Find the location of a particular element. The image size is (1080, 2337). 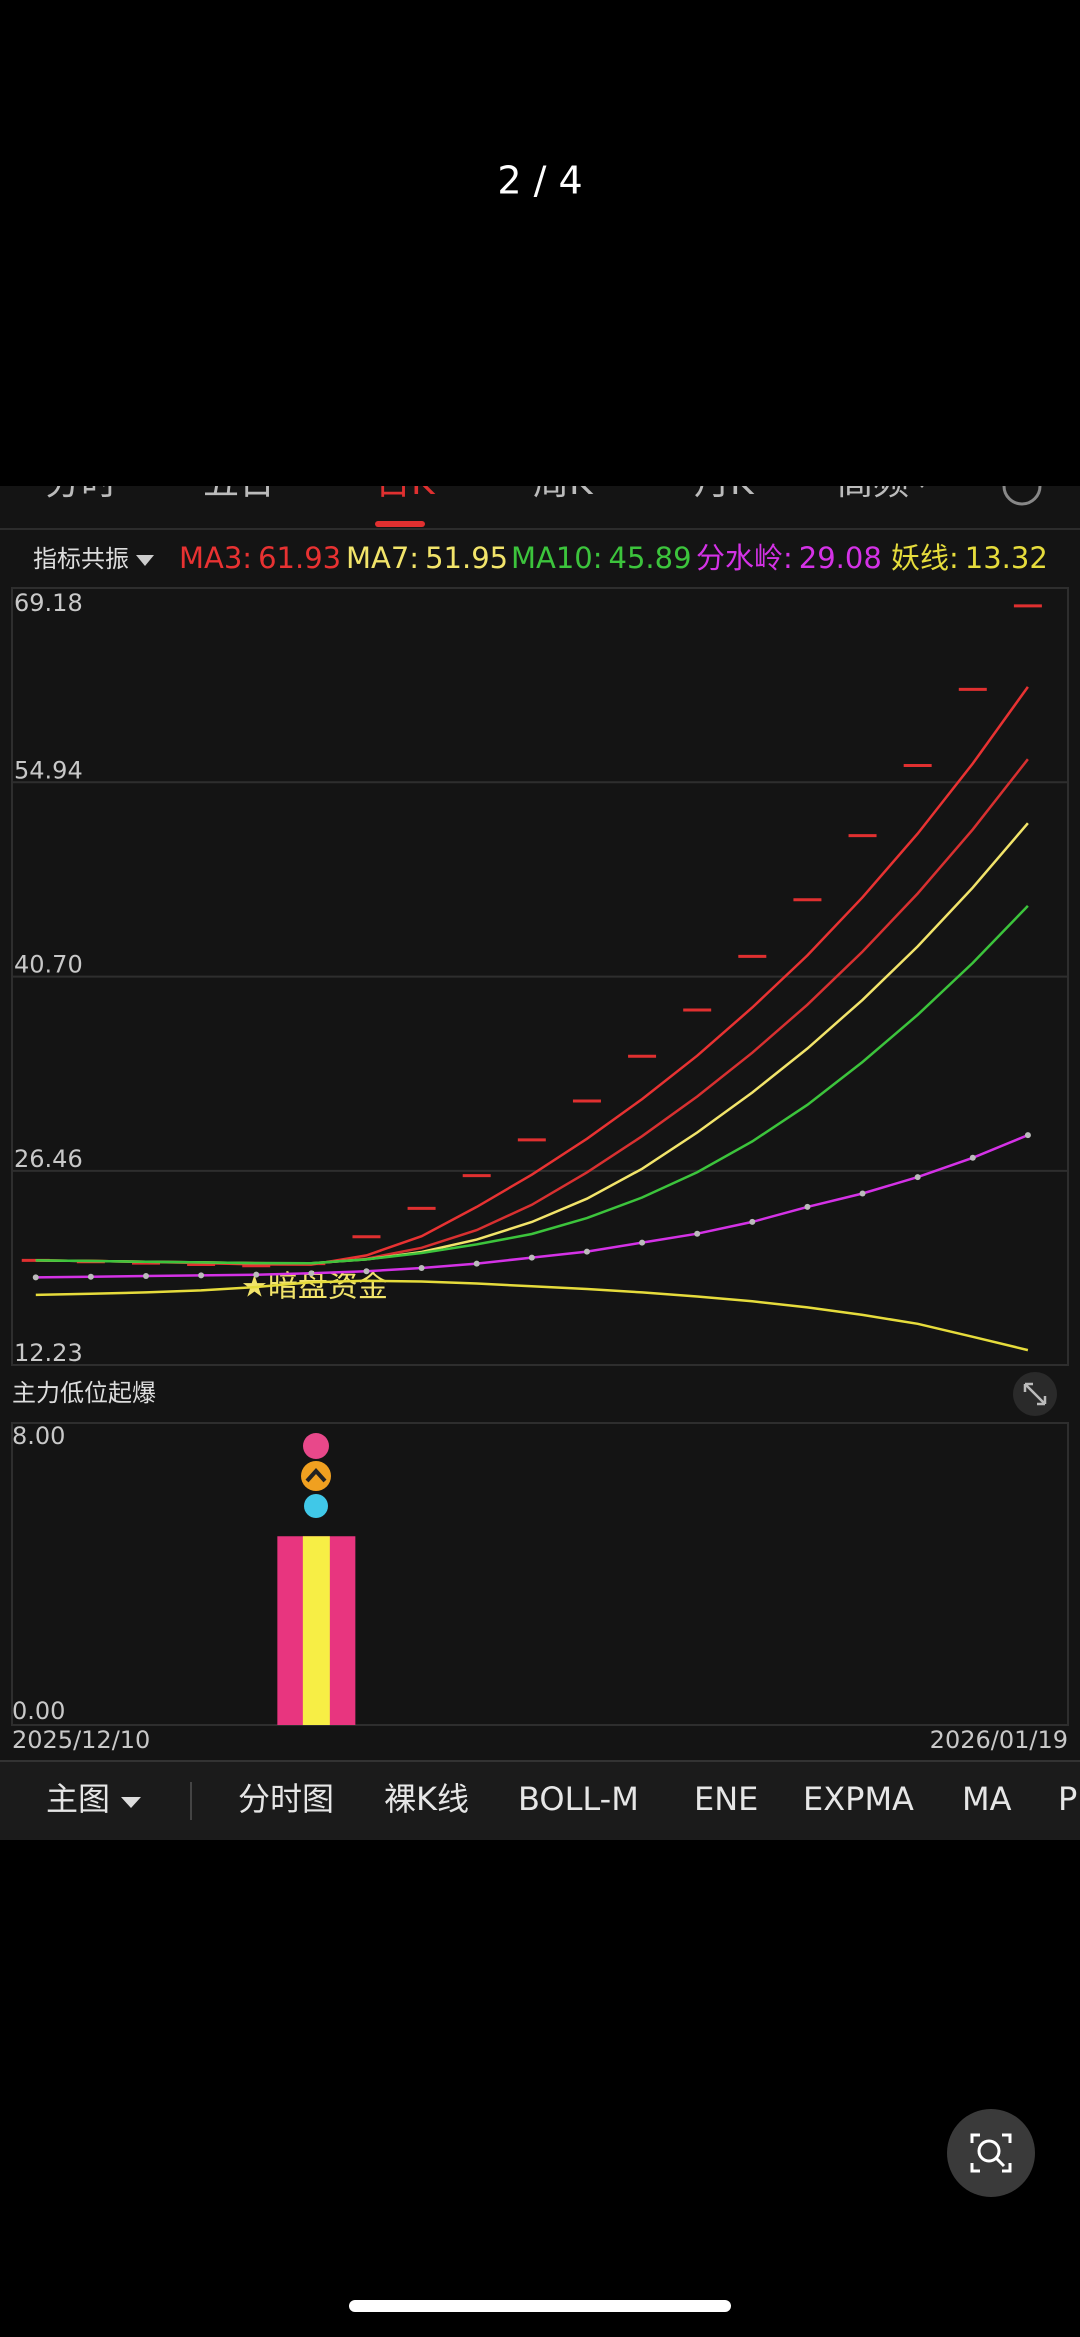

toolbar-item: MA is located at coordinates (987, 1799).